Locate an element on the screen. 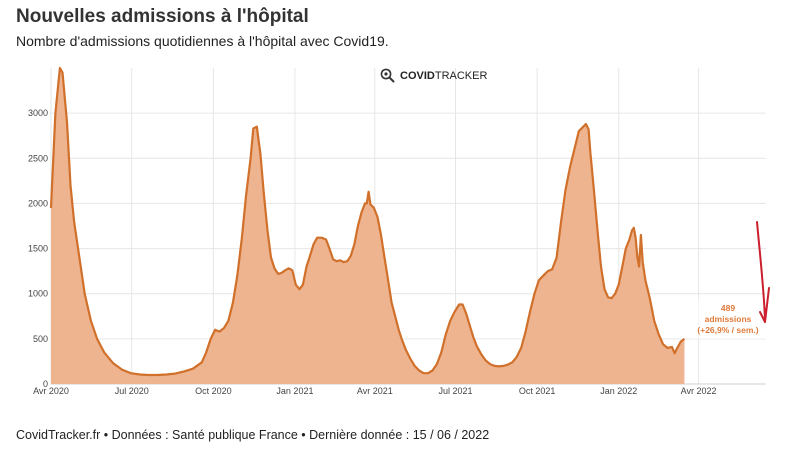 The image size is (800, 457). annotation-change: (+26,9% / sem.) is located at coordinates (727, 330).